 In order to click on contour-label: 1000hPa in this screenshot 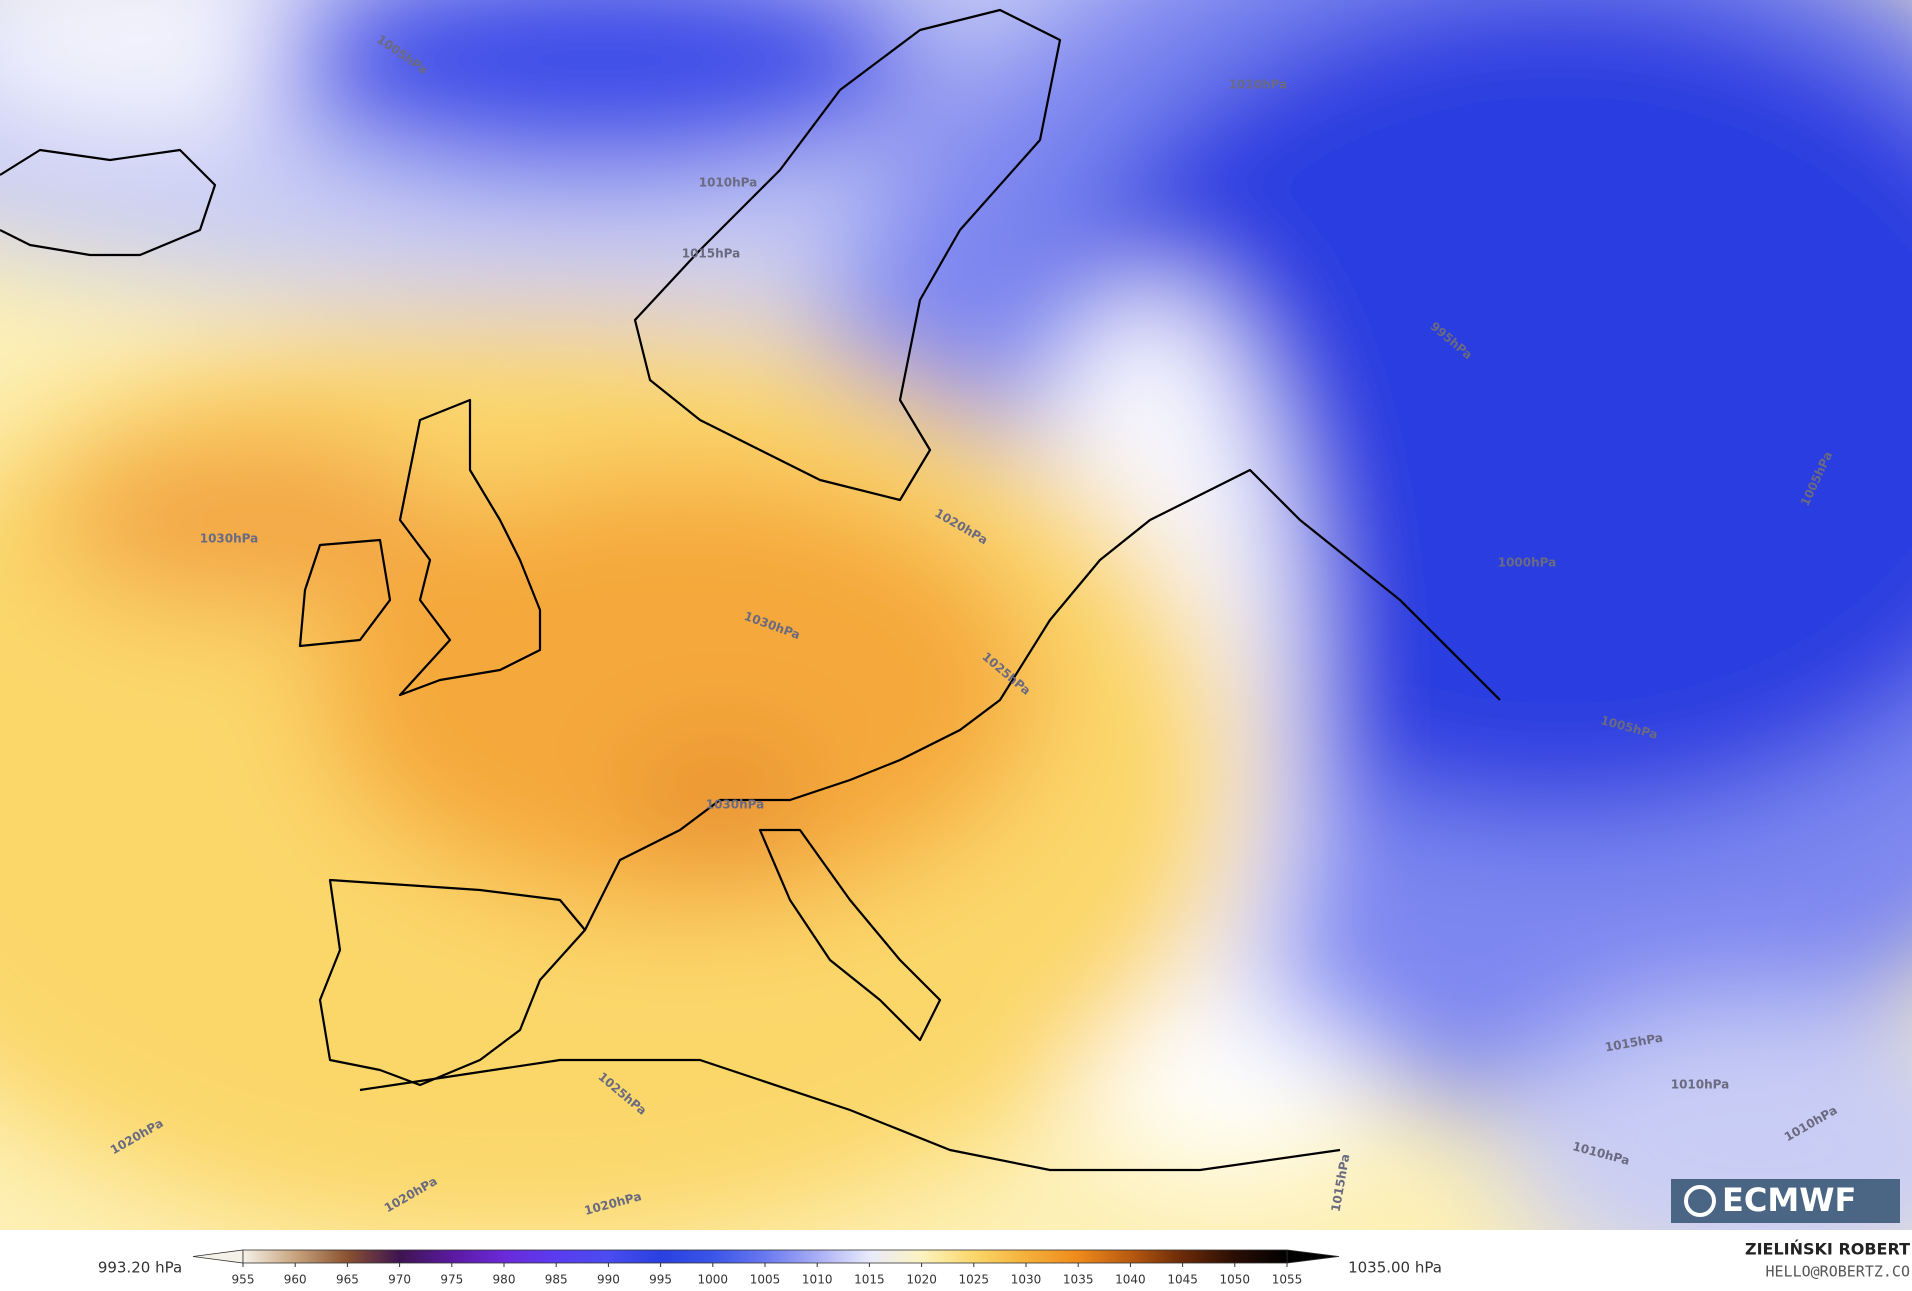, I will do `click(1527, 563)`.